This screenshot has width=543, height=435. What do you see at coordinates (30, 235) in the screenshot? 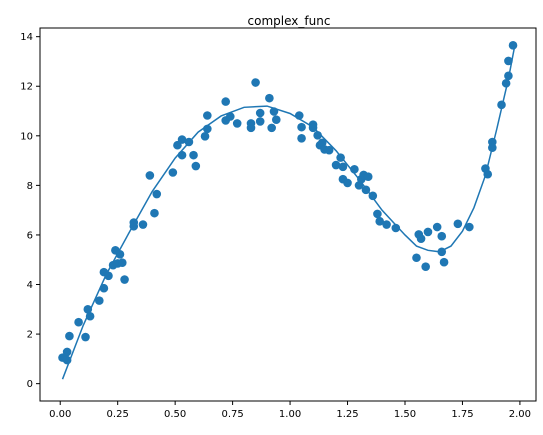
I see `y-tick-label-3: 6` at bounding box center [30, 235].